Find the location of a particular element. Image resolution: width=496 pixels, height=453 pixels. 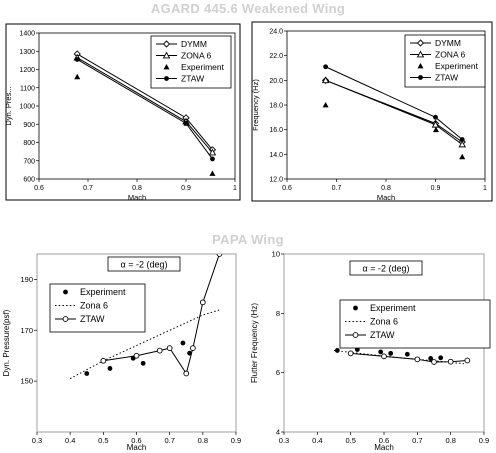

annotation-box is located at coordinates (144, 264).